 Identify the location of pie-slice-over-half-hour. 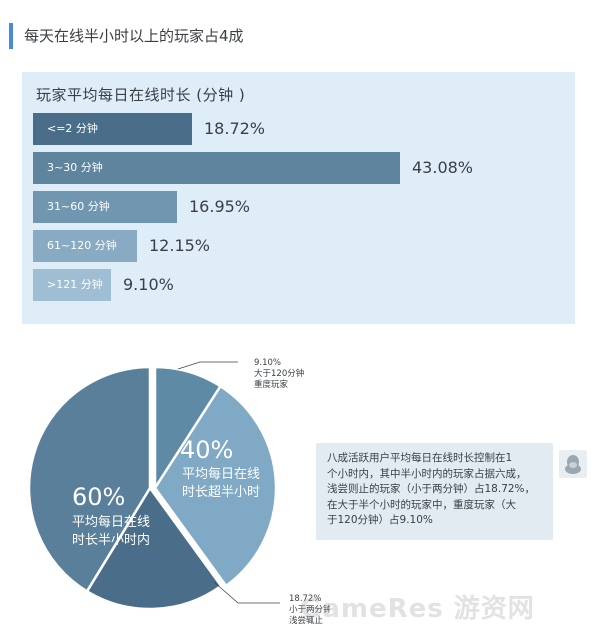
(215, 486).